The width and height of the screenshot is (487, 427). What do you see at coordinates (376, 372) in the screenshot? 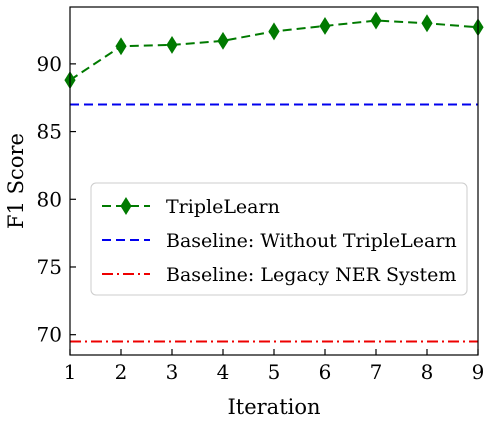
I see `x-tick-label: 7` at bounding box center [376, 372].